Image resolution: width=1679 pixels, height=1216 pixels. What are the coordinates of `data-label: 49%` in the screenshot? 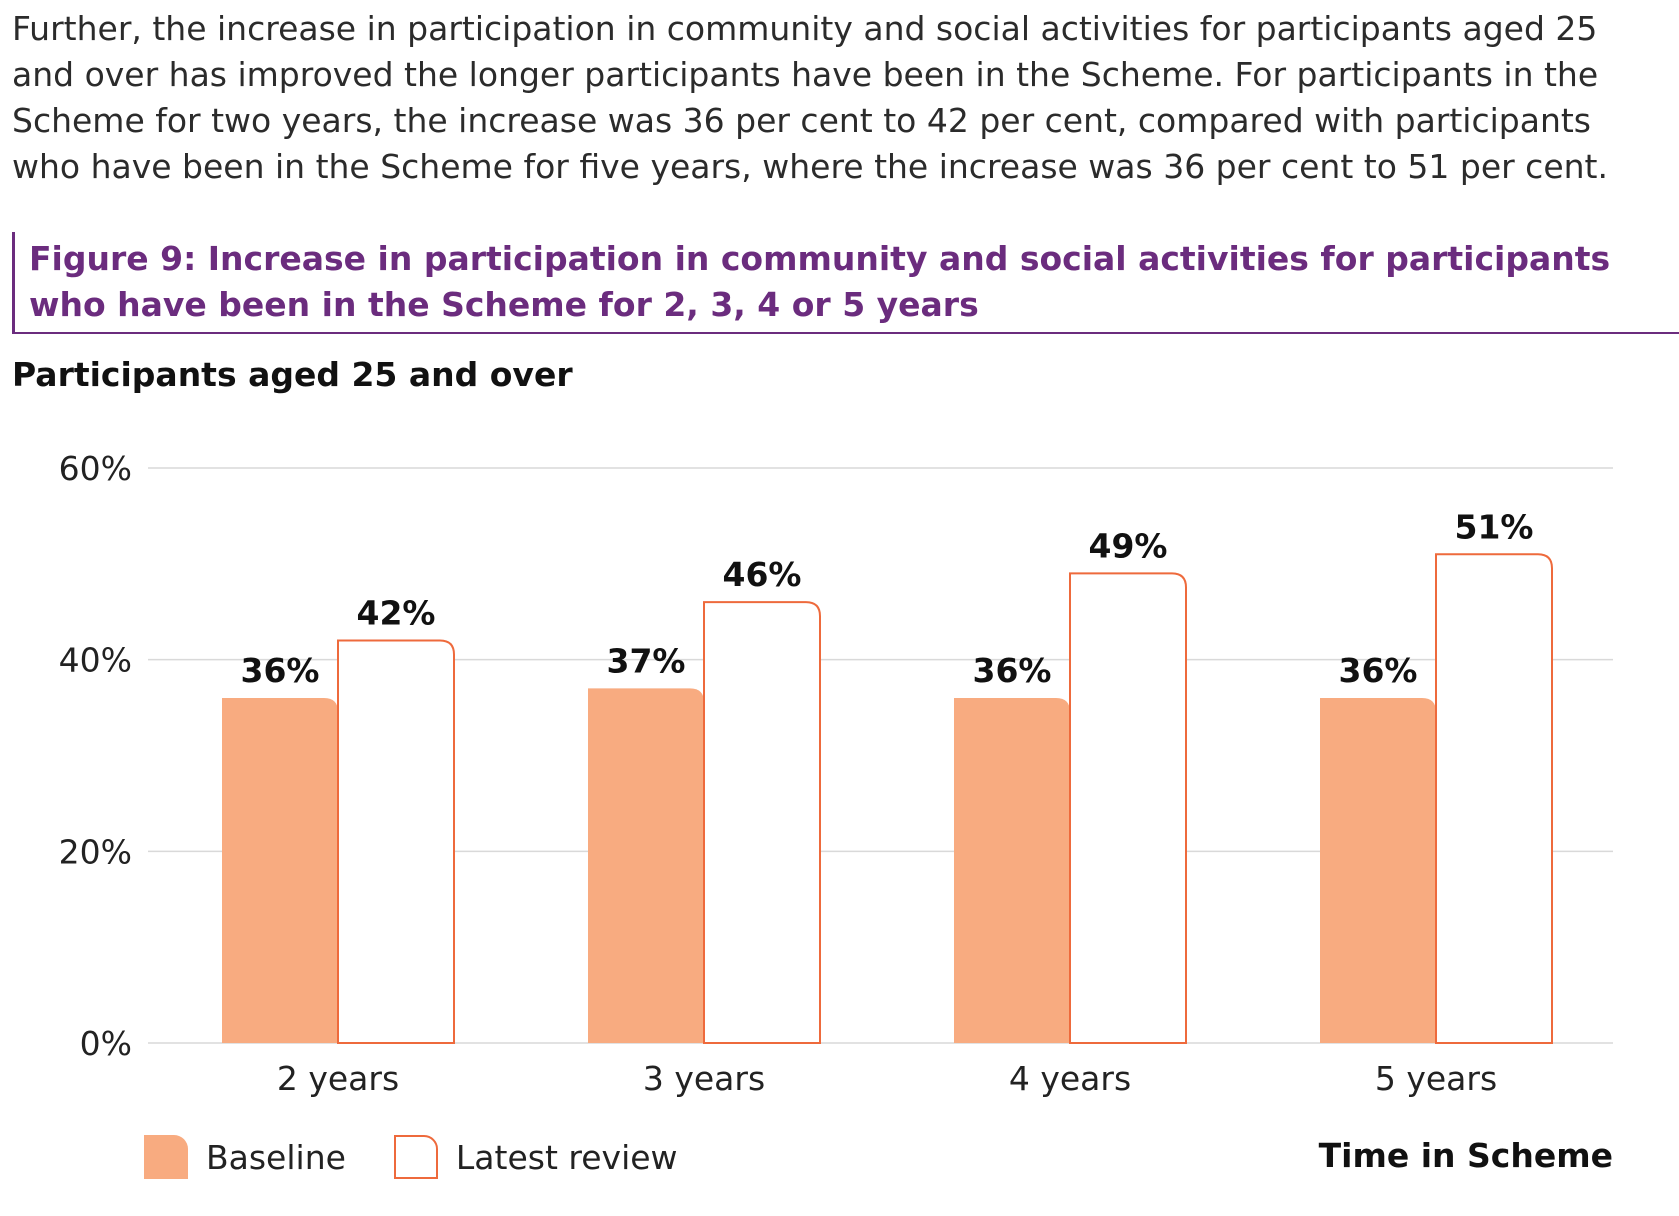 It's located at (1128, 545).